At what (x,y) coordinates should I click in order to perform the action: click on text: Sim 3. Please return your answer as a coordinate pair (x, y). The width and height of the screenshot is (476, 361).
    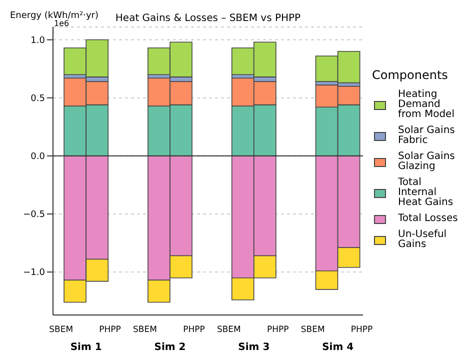
    Looking at the image, I should click on (254, 348).